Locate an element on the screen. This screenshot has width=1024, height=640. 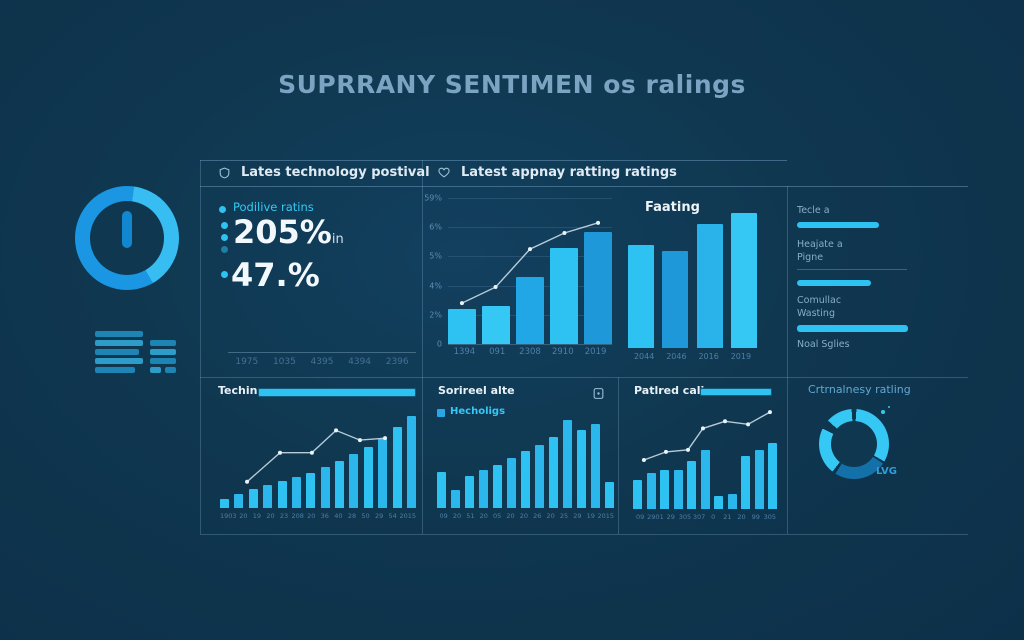
axis-label: 2396 is located at coordinates (397, 362).